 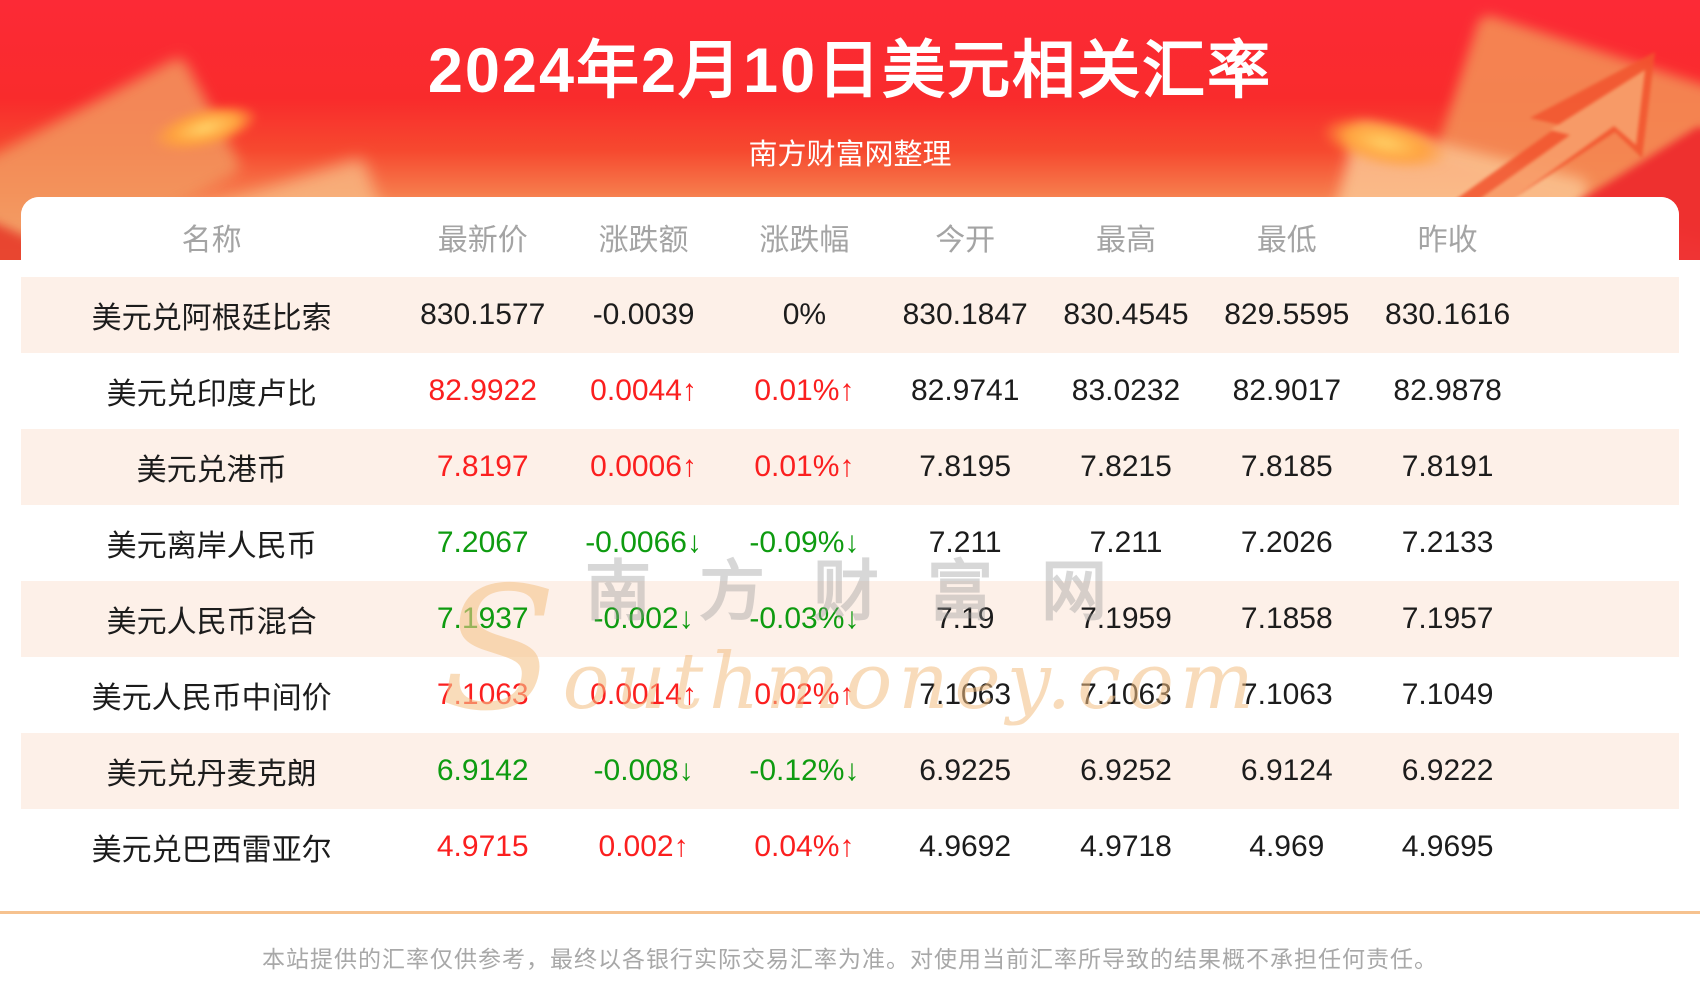 I want to click on cell-prev: 6.9222, so click(x=1447, y=770).